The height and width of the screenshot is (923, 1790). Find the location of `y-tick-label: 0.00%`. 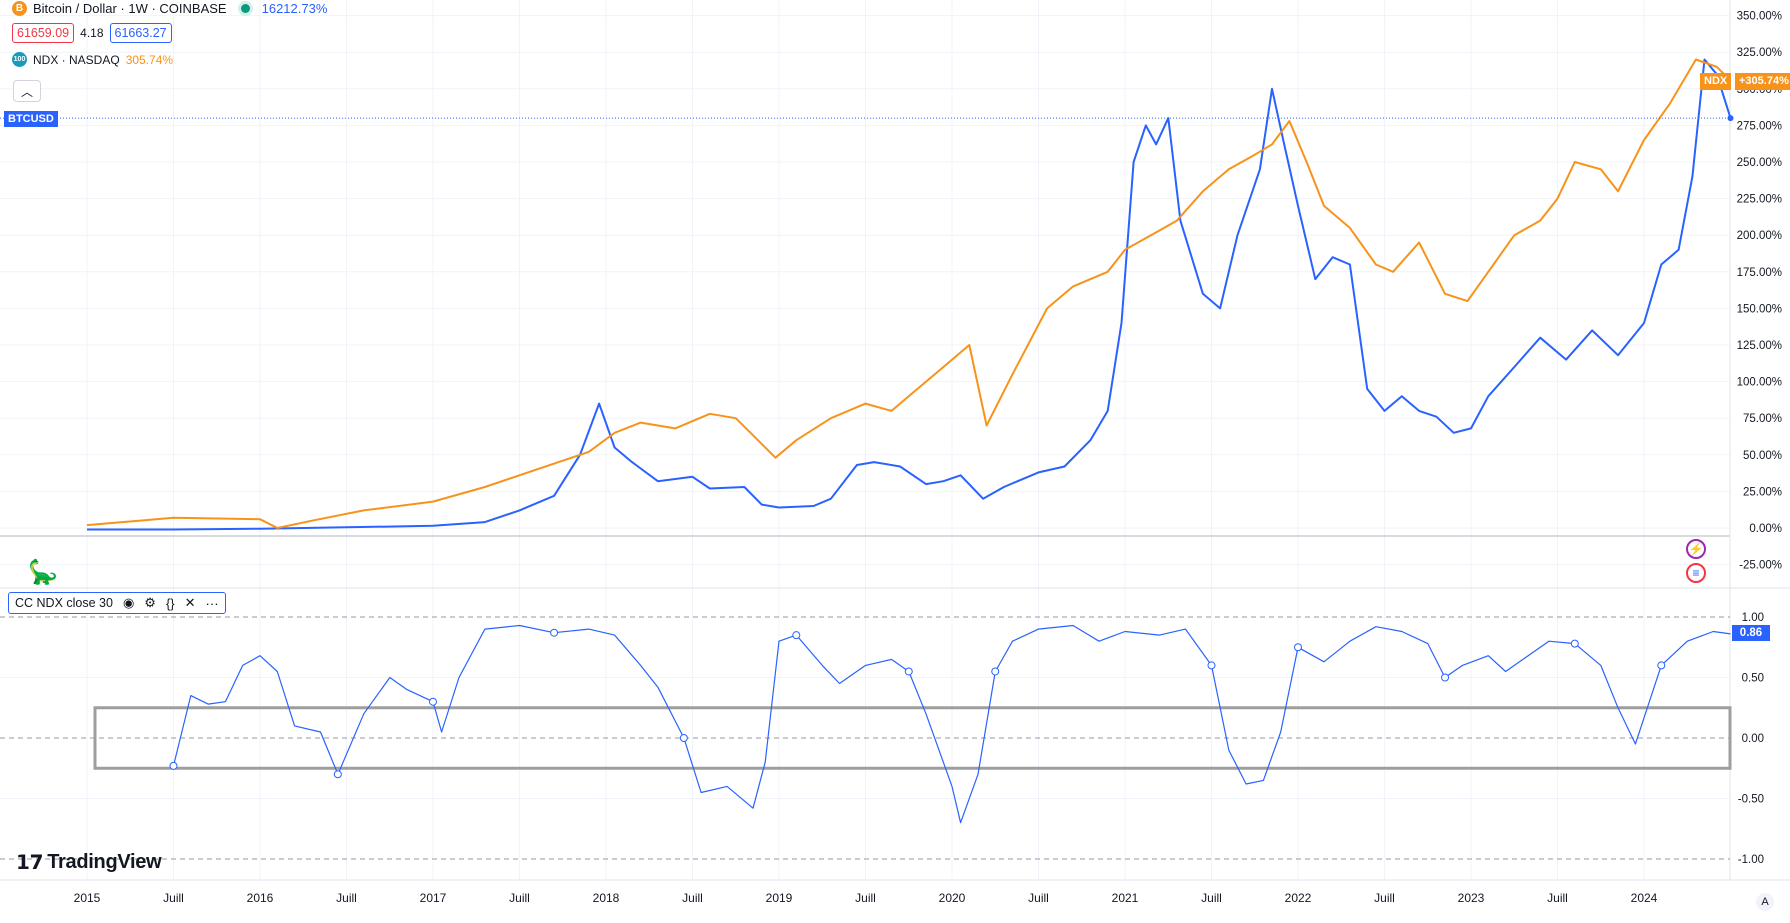

y-tick-label: 0.00% is located at coordinates (1765, 529).